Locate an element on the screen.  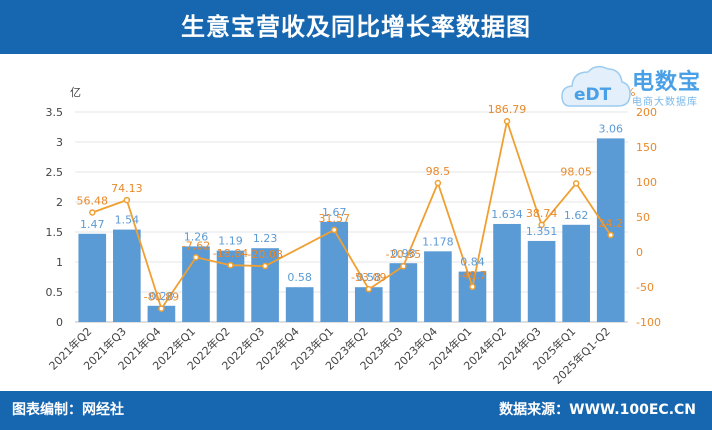
footer-bar: 图表编制：网经社 数据来源：WWW.100EC.CN is located at coordinates (356, 410).